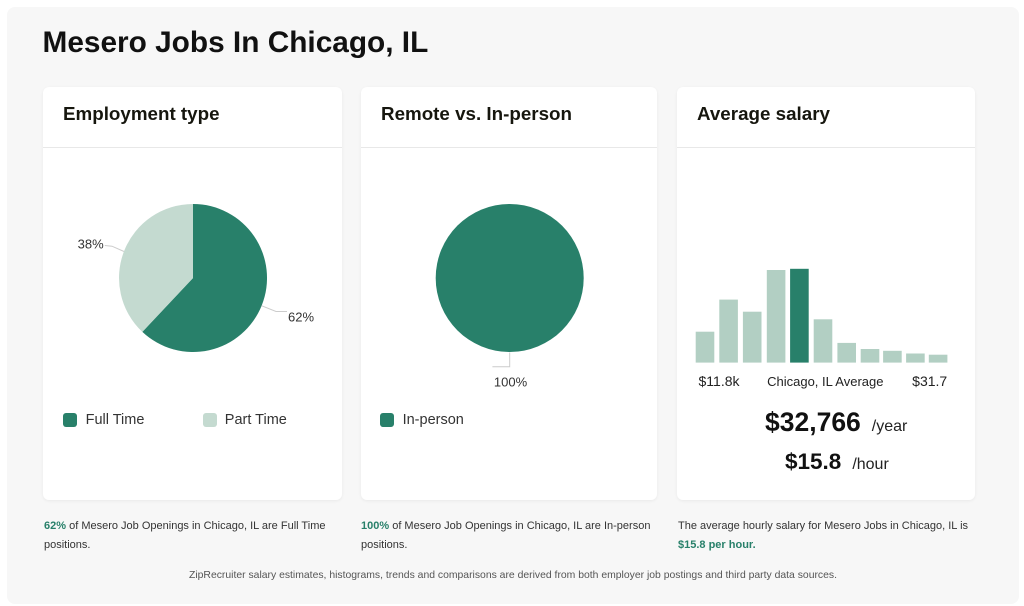  I want to click on svg-text: 62%, so click(301, 317).